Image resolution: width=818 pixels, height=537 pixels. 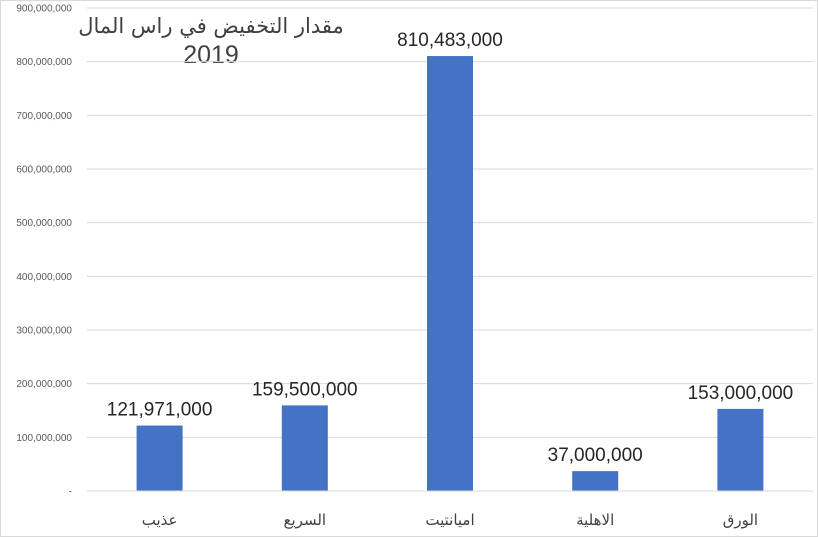 I want to click on y-tick-label: 200,000,000, so click(x=44, y=384).